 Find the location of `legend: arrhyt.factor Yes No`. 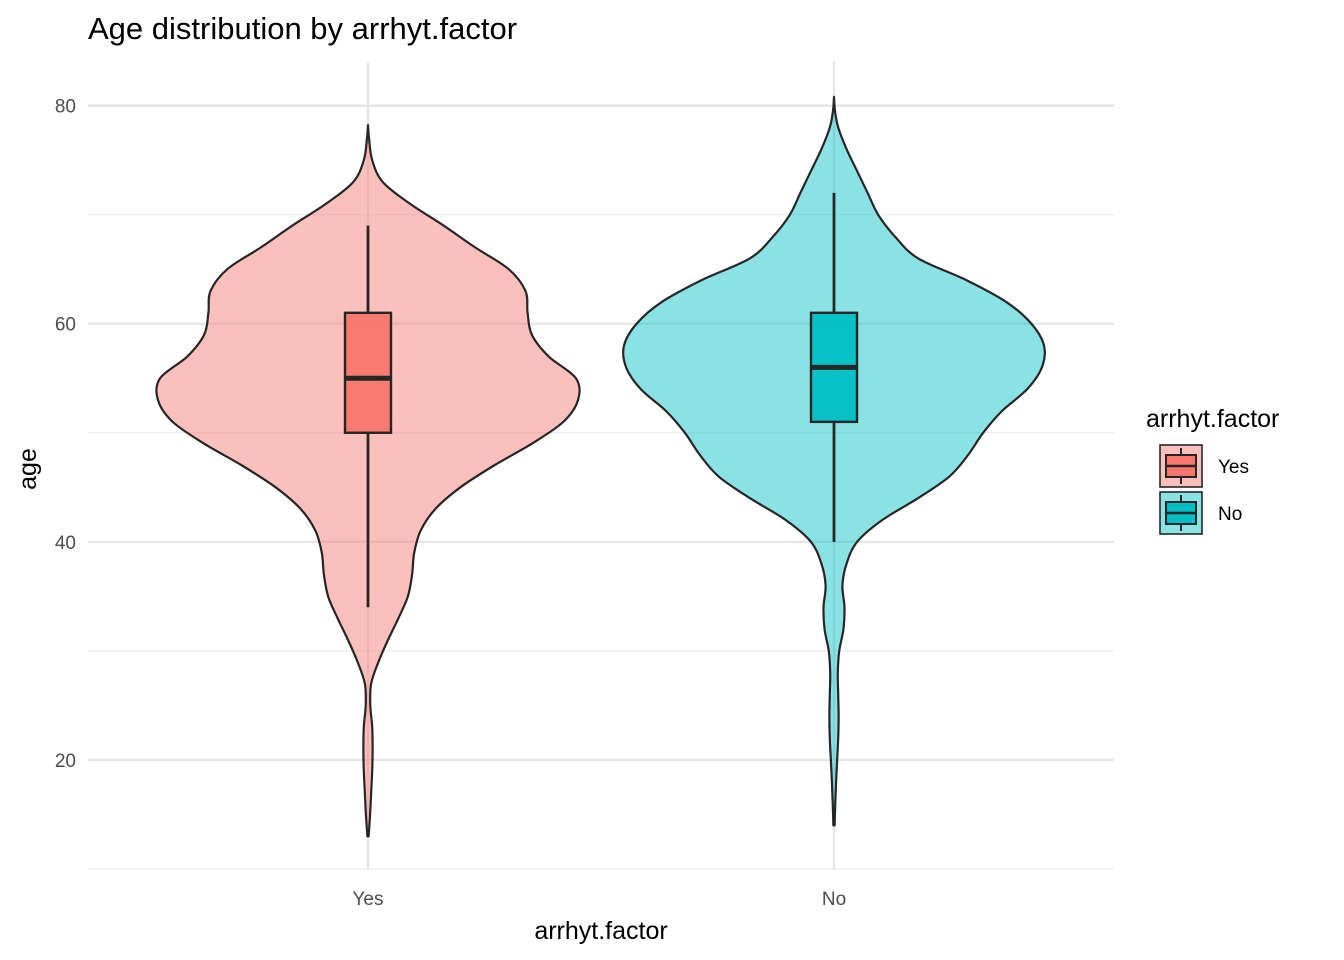

legend: arrhyt.factor Yes No is located at coordinates (1212, 470).